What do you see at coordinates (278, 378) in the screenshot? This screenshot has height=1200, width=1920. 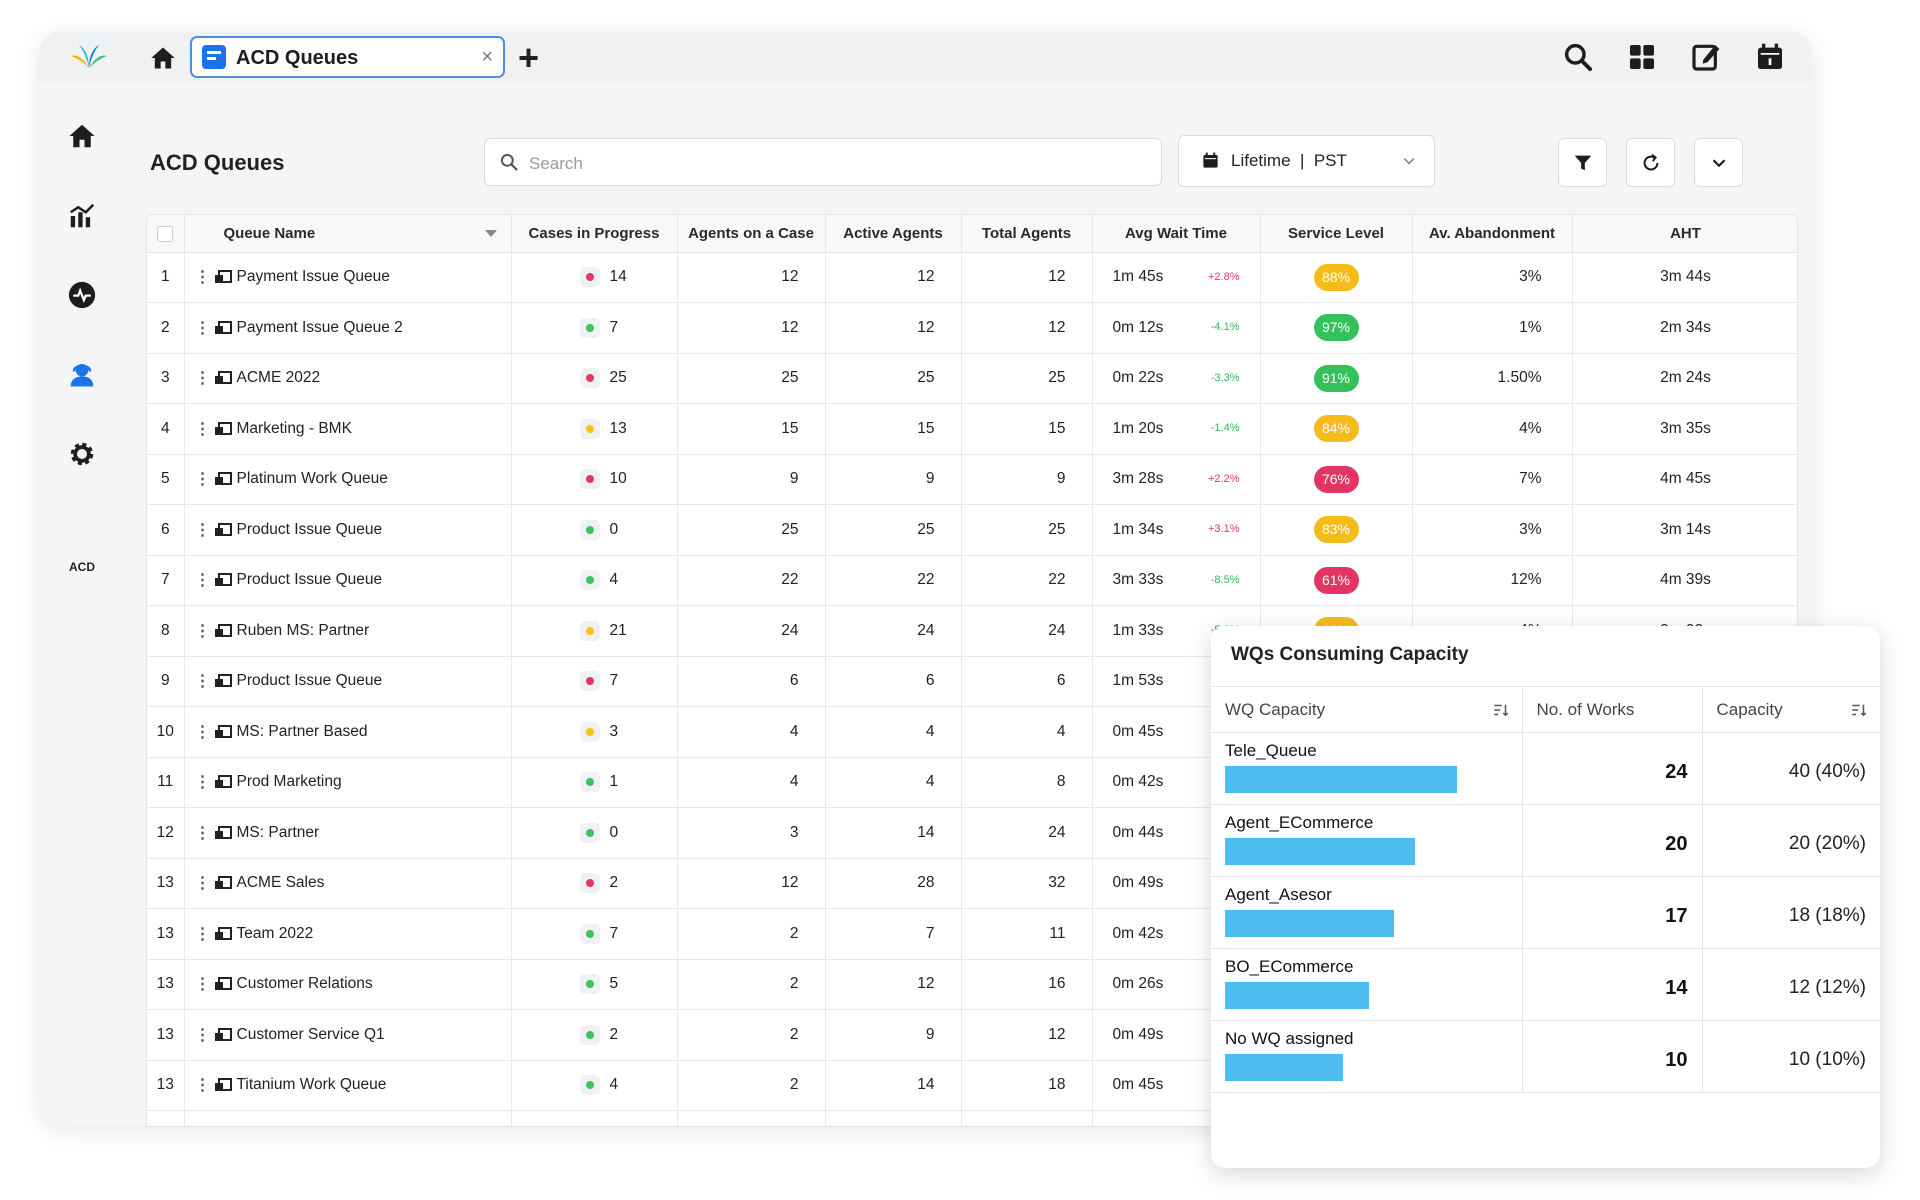 I see `queue-name: ACME 2022` at bounding box center [278, 378].